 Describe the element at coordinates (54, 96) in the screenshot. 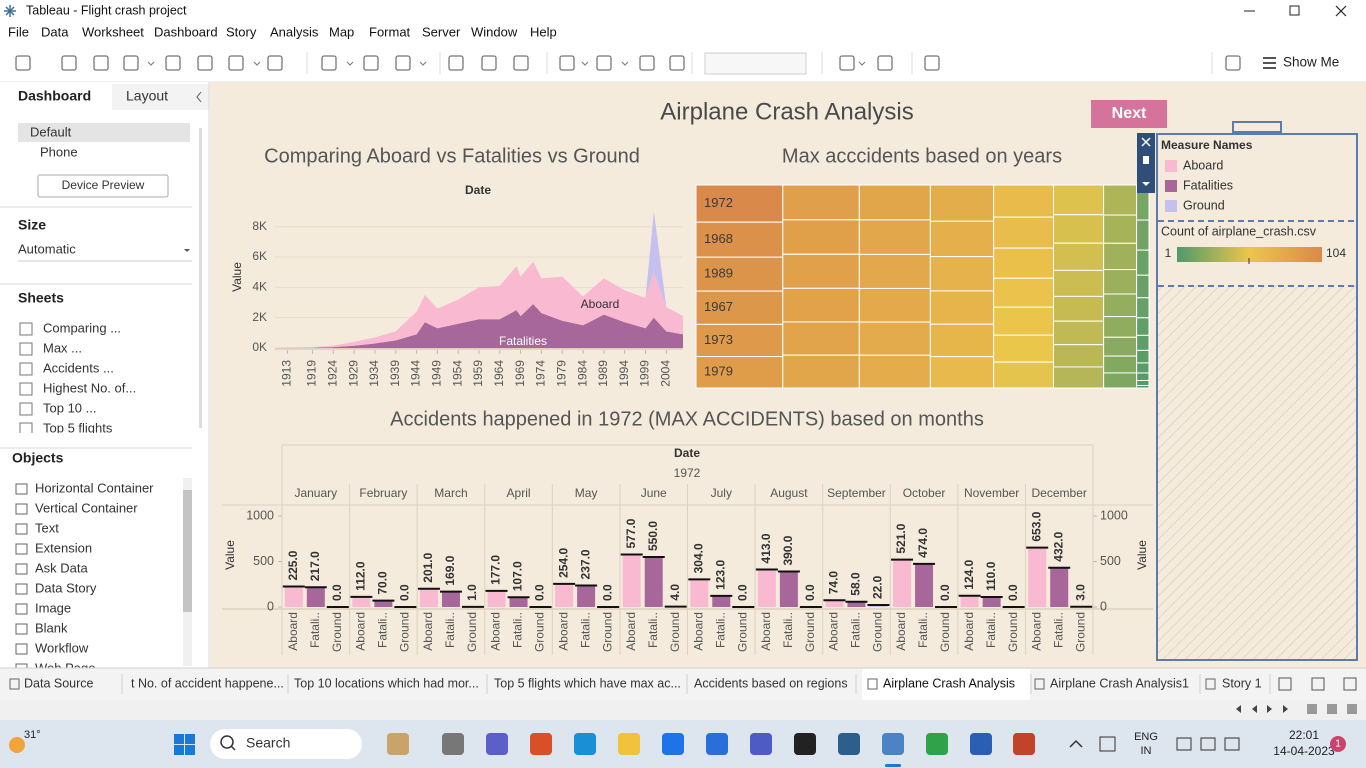

I see `panel-tab: Dashboard` at that location.